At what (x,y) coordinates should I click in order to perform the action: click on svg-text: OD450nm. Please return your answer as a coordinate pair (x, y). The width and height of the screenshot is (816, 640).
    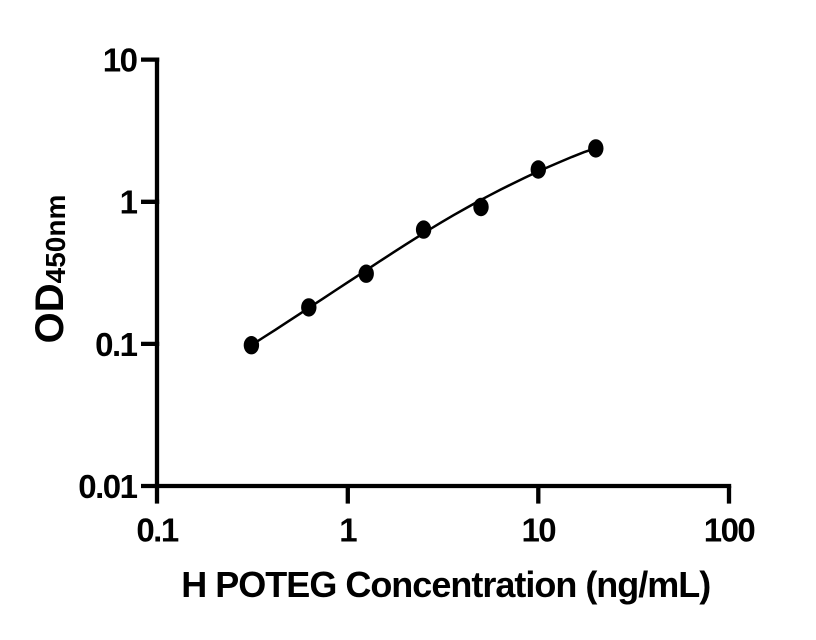
    Looking at the image, I should click on (50, 269).